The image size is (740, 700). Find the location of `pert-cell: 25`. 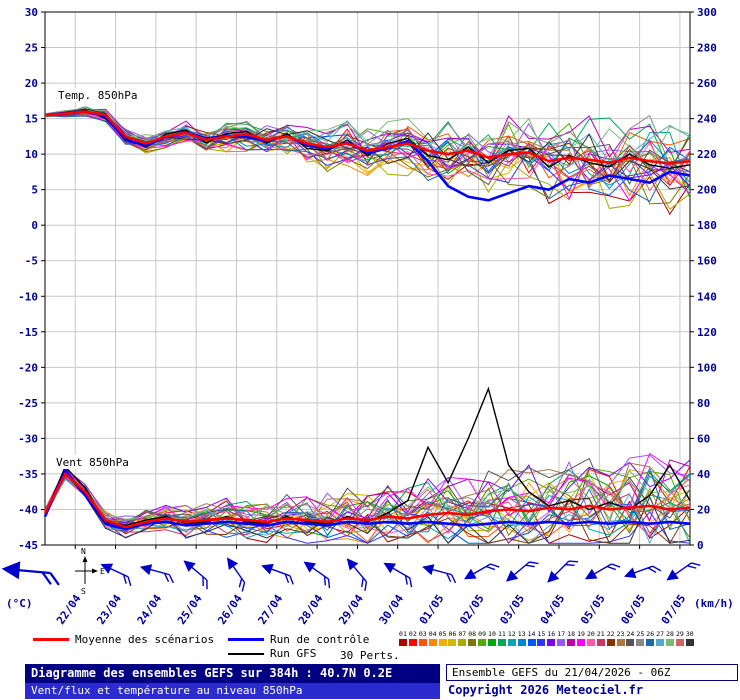

pert-cell: 25 is located at coordinates (640, 638).